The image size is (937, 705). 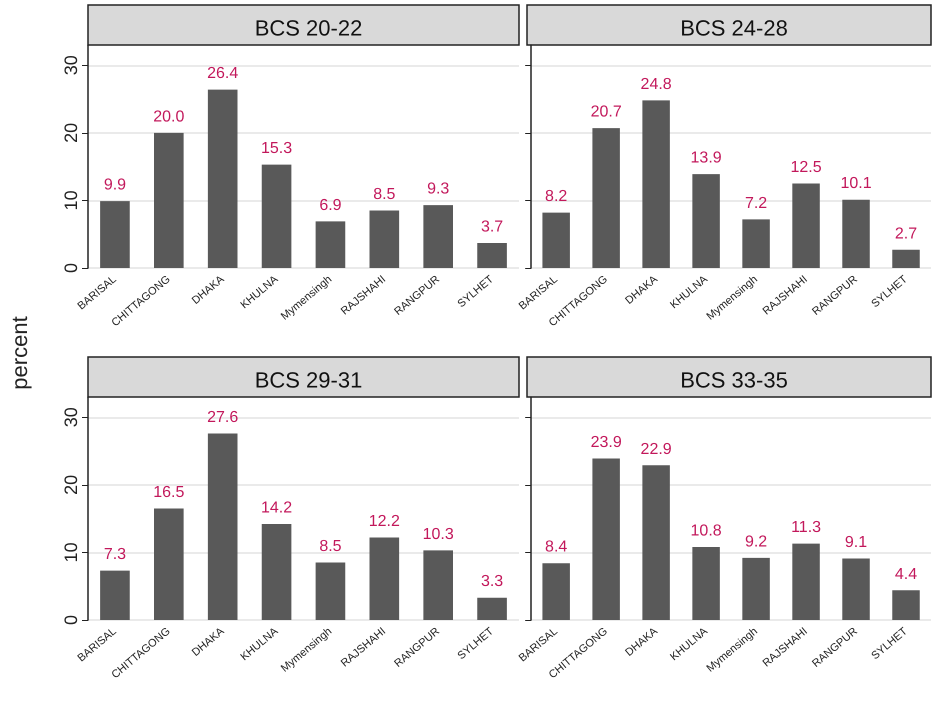 What do you see at coordinates (438, 189) in the screenshot?
I see `data-label: 9.3` at bounding box center [438, 189].